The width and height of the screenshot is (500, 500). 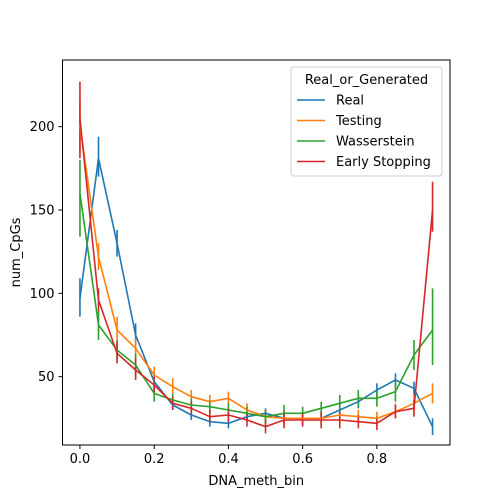 I want to click on x-tick-label: 0.6, so click(x=302, y=459).